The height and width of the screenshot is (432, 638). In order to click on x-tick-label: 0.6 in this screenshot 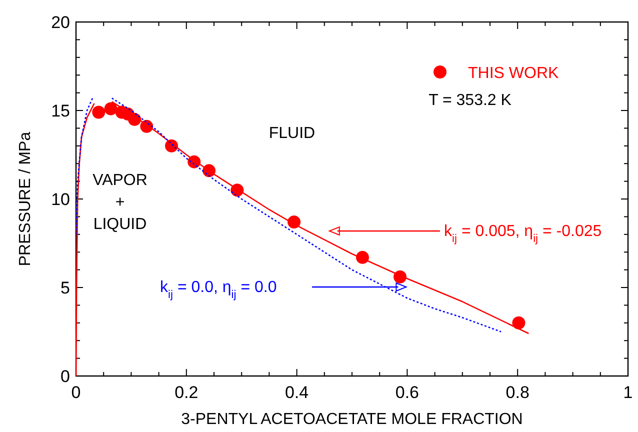, I will do `click(407, 392)`.